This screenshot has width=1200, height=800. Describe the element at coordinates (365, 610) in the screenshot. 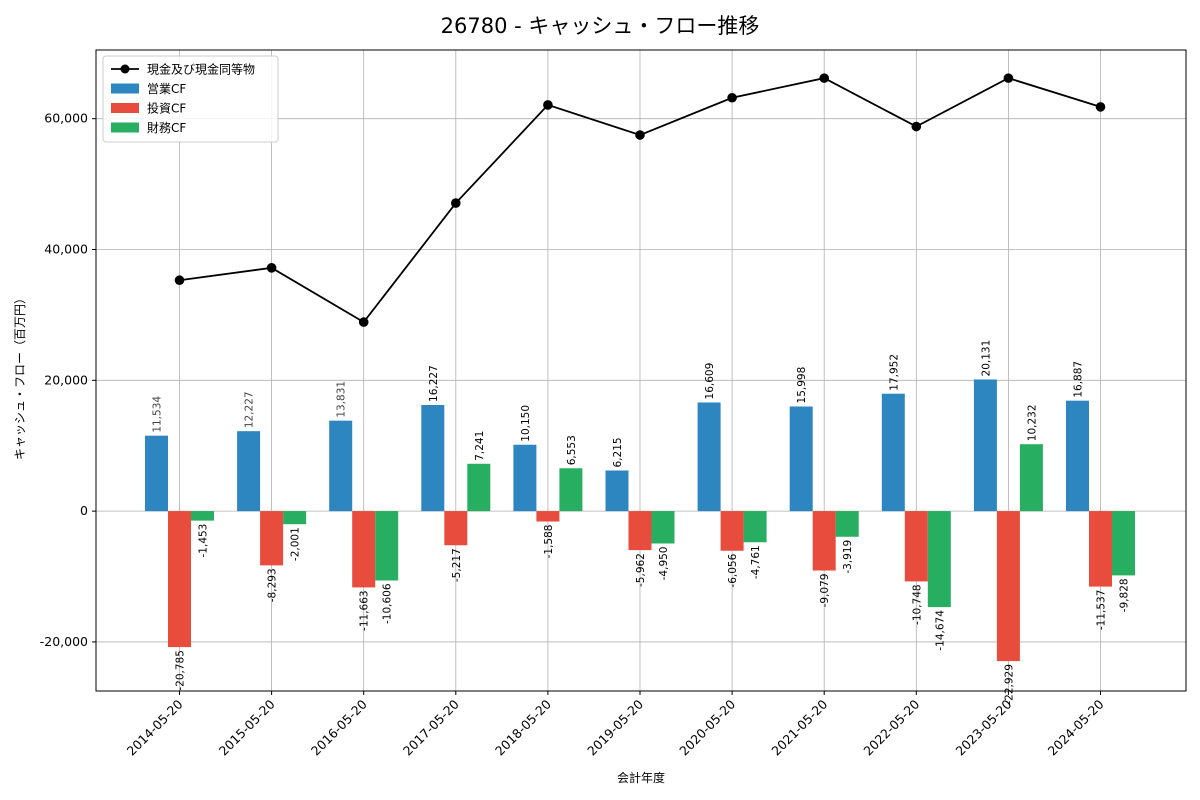

I see `bar-value-label: -11,663` at that location.